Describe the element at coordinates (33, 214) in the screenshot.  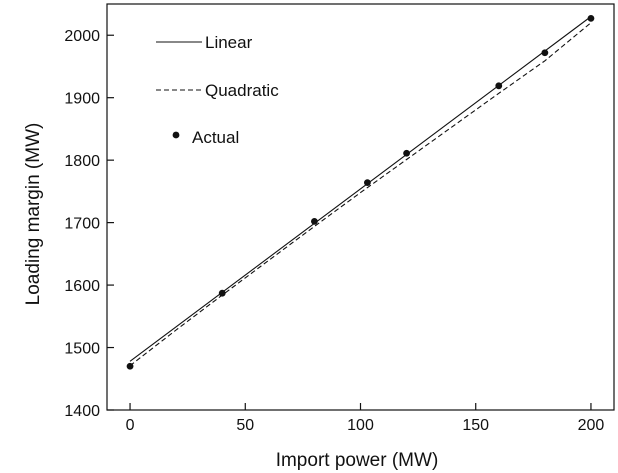
I see `y-axis-label: Loading margin (MW)` at that location.